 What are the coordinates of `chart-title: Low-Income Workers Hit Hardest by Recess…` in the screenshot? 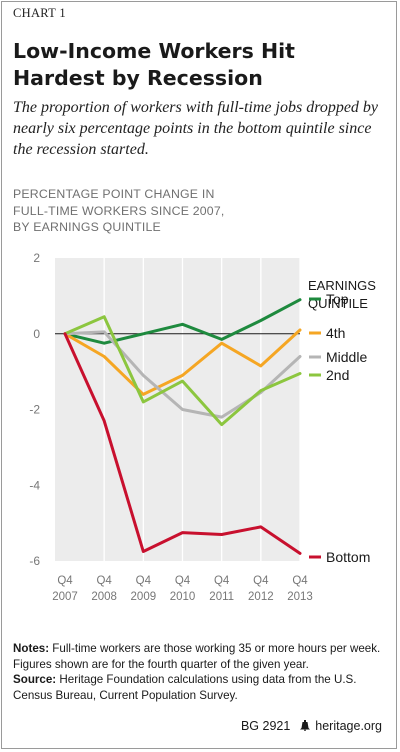 It's located at (154, 64).